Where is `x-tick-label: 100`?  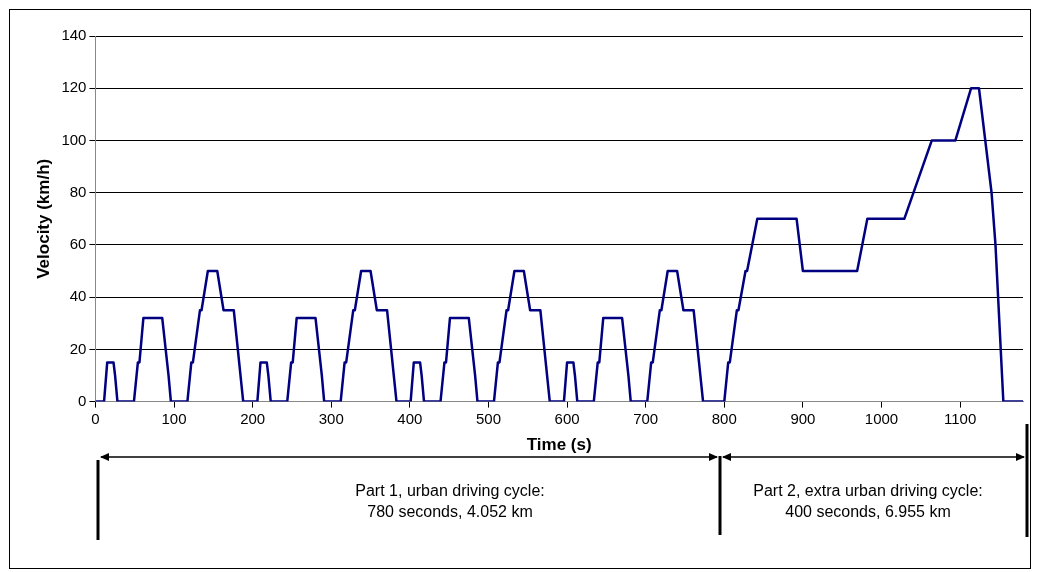
x-tick-label: 100 is located at coordinates (174, 418).